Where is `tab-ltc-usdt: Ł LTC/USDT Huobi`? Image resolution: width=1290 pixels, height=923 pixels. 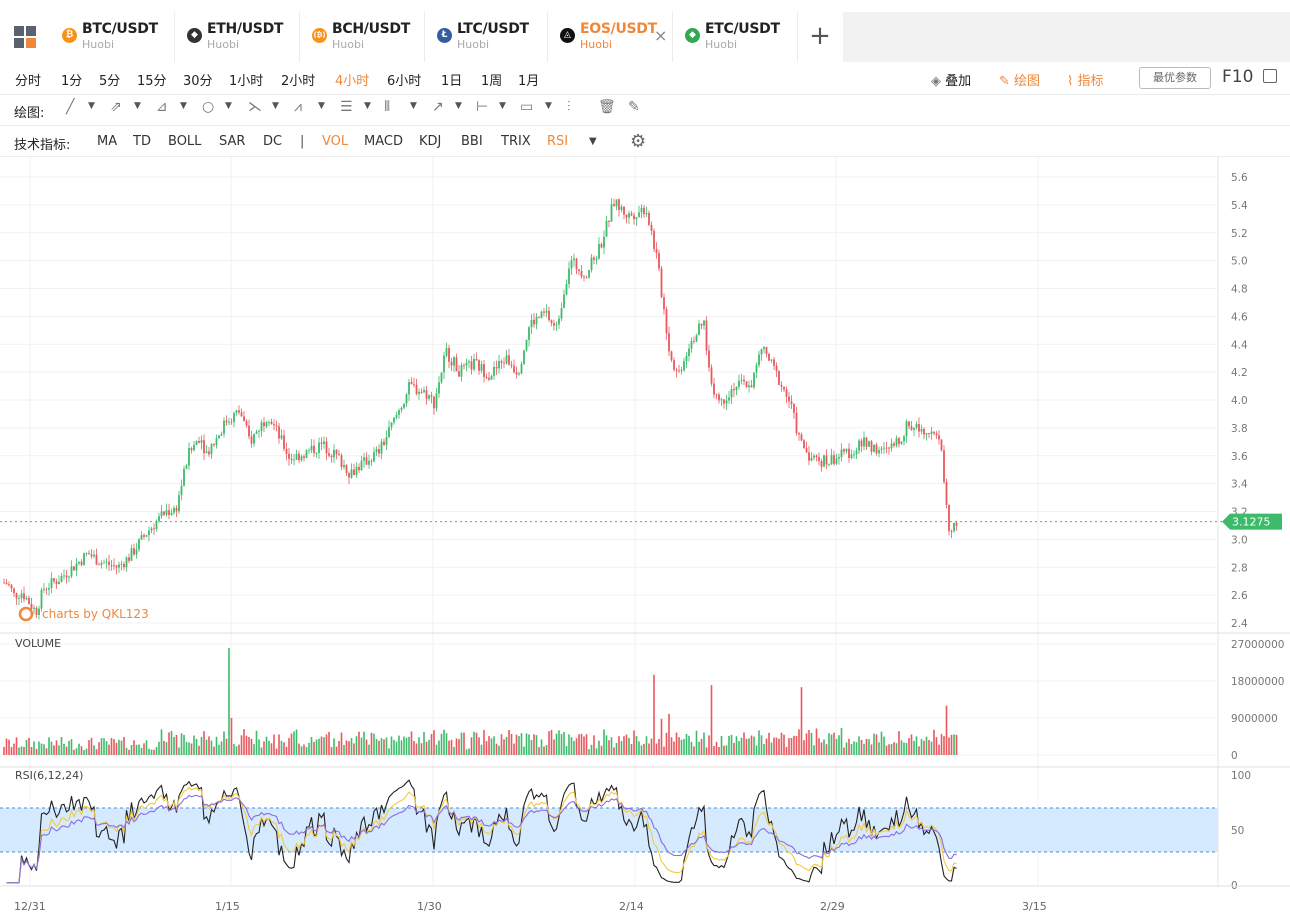 tab-ltc-usdt: Ł LTC/USDT Huobi is located at coordinates (486, 37).